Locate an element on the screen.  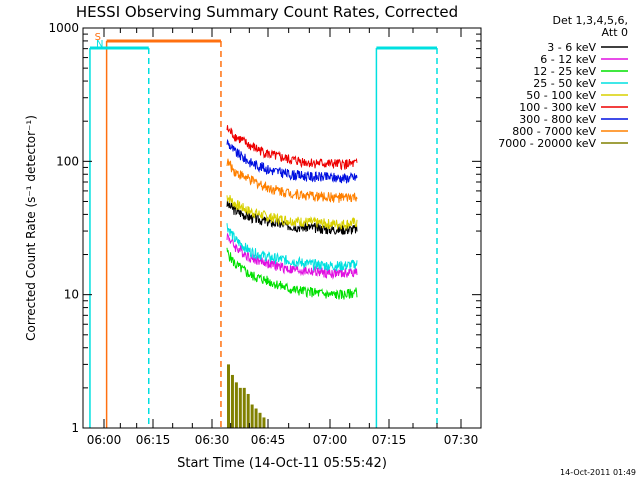
legend-entry-label: 12 - 25 keV is located at coordinates (564, 71).